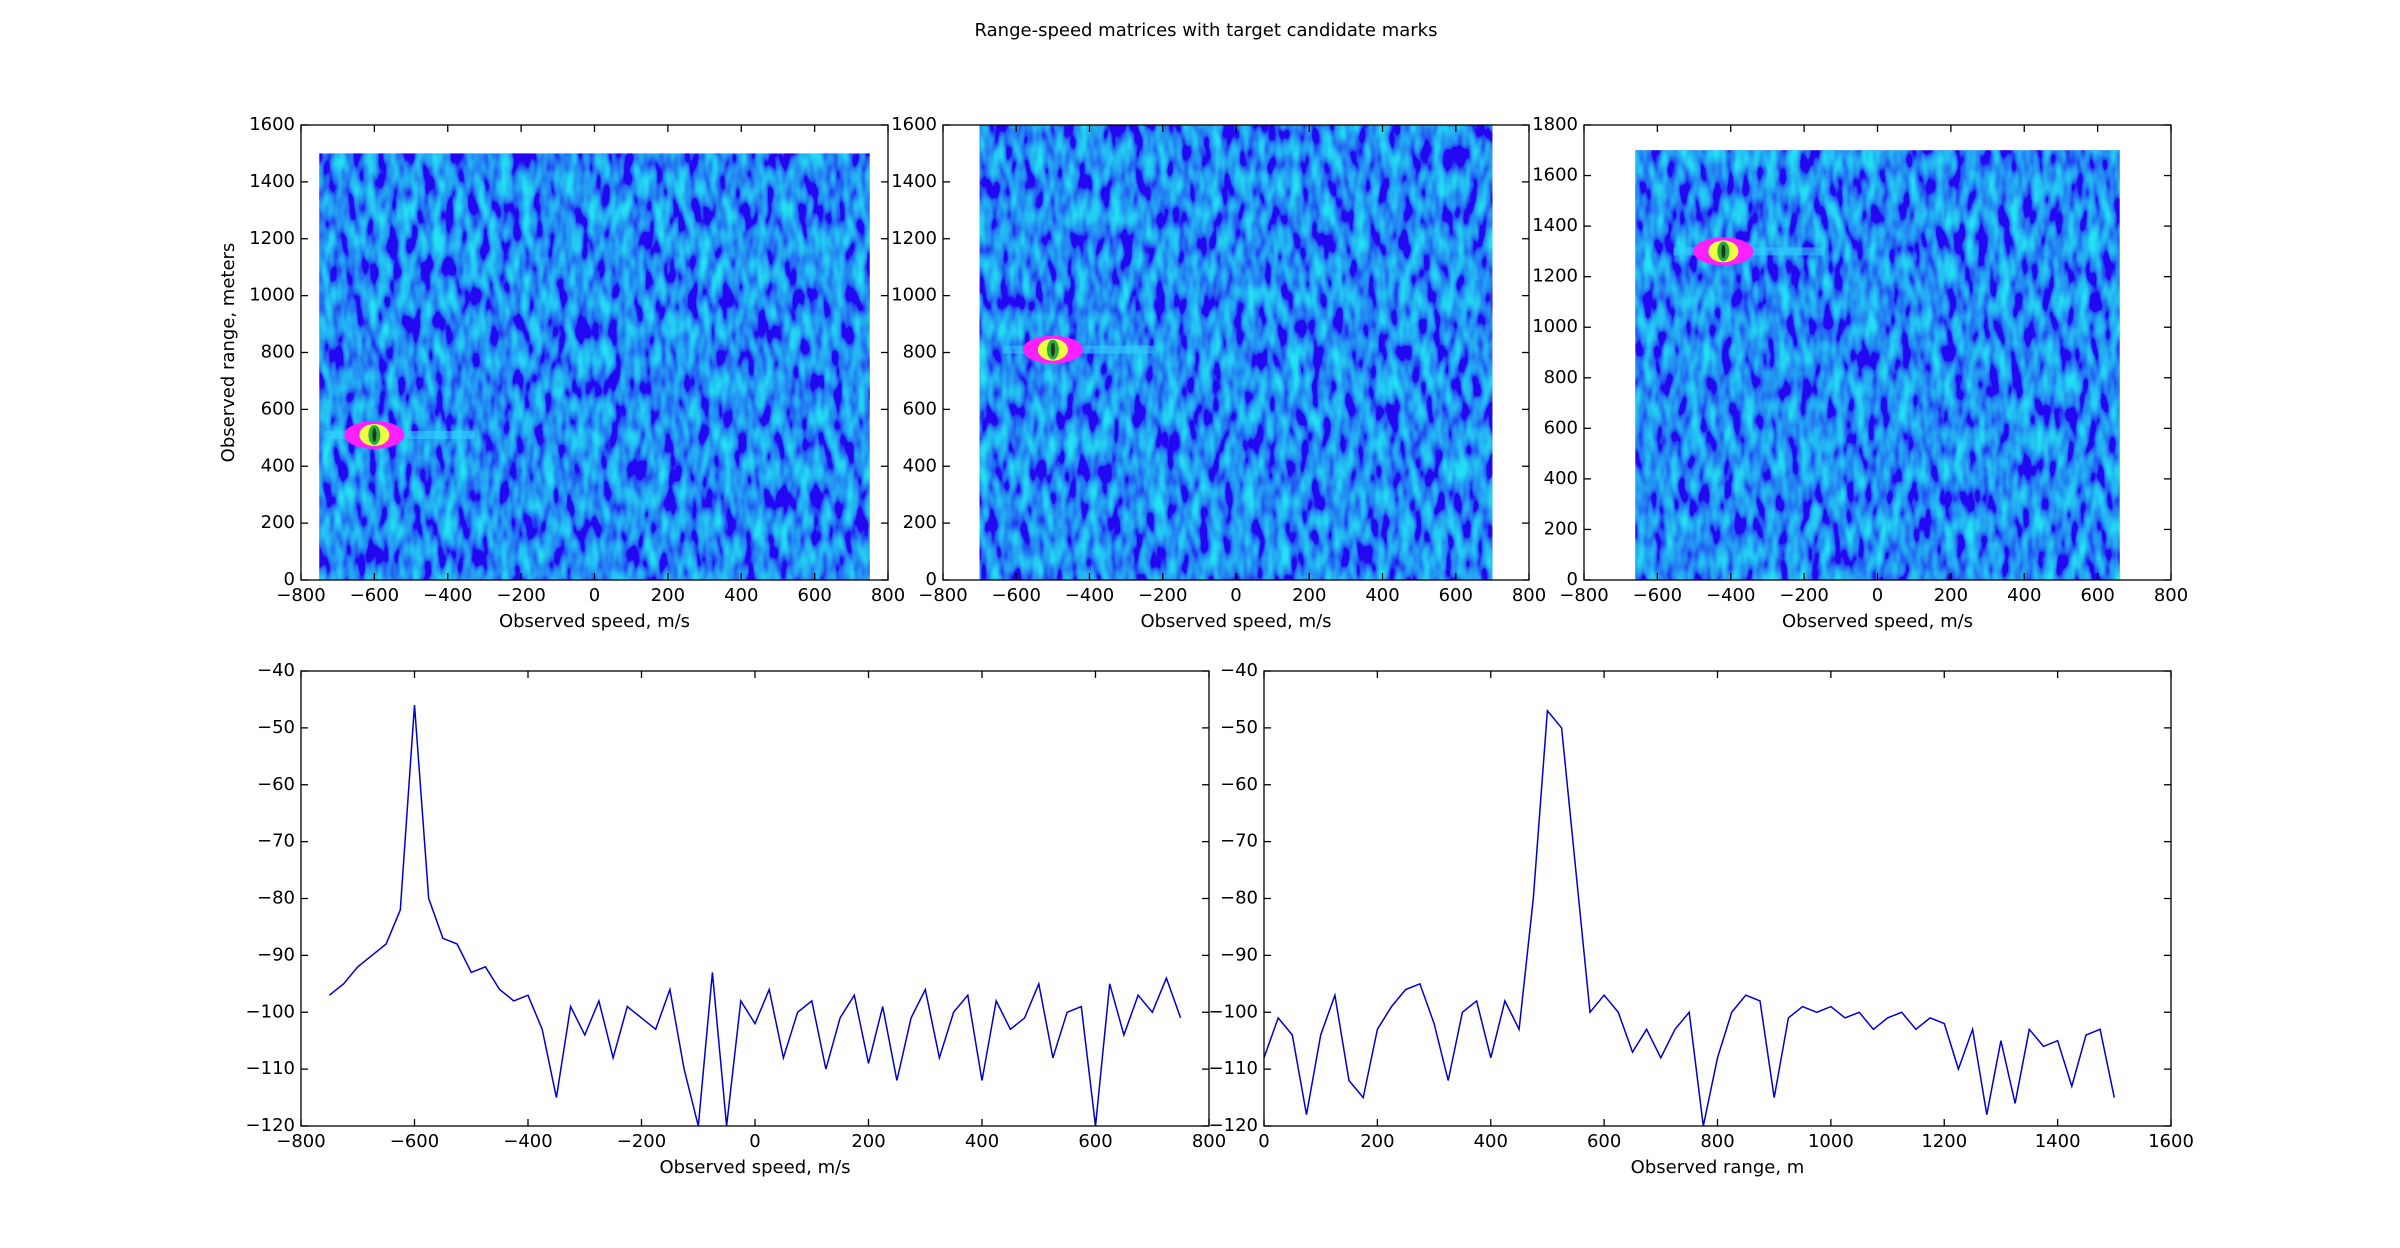 This screenshot has height=1248, width=2400. I want to click on x-tick-label: 1000, so click(1831, 1141).